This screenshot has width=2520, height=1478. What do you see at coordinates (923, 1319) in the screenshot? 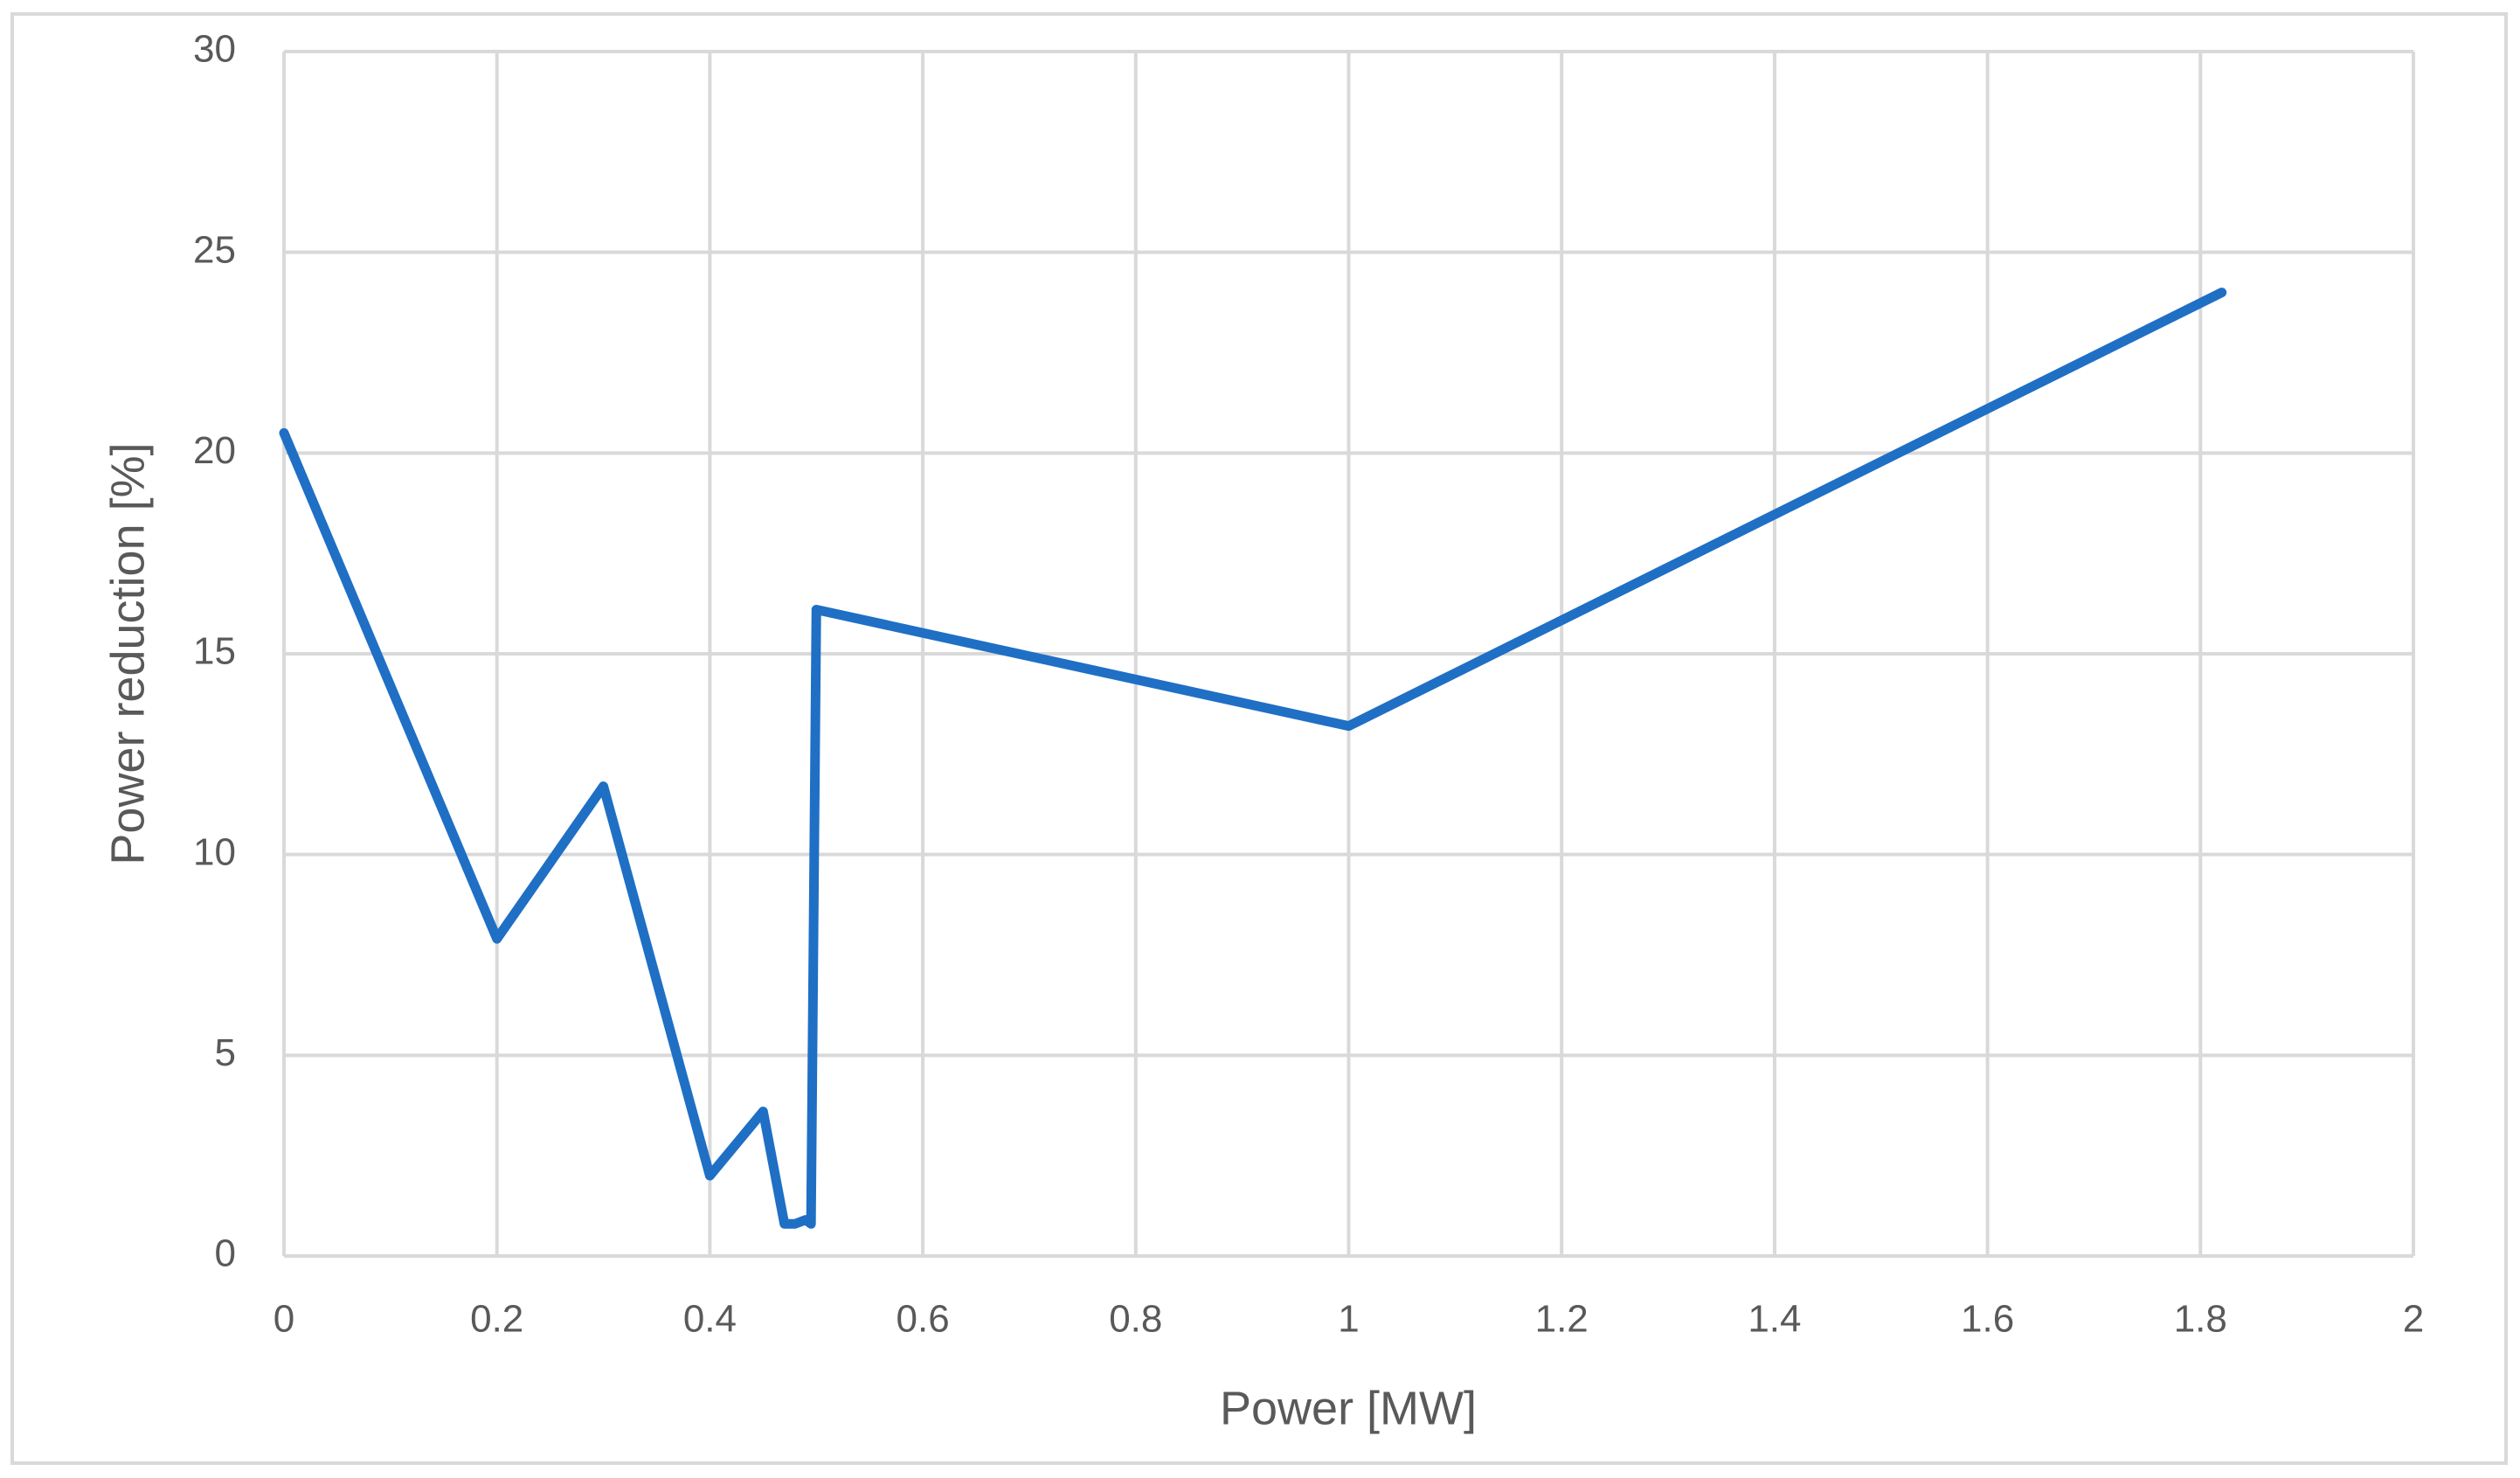
I see `x-tick-label: 0.6` at bounding box center [923, 1319].